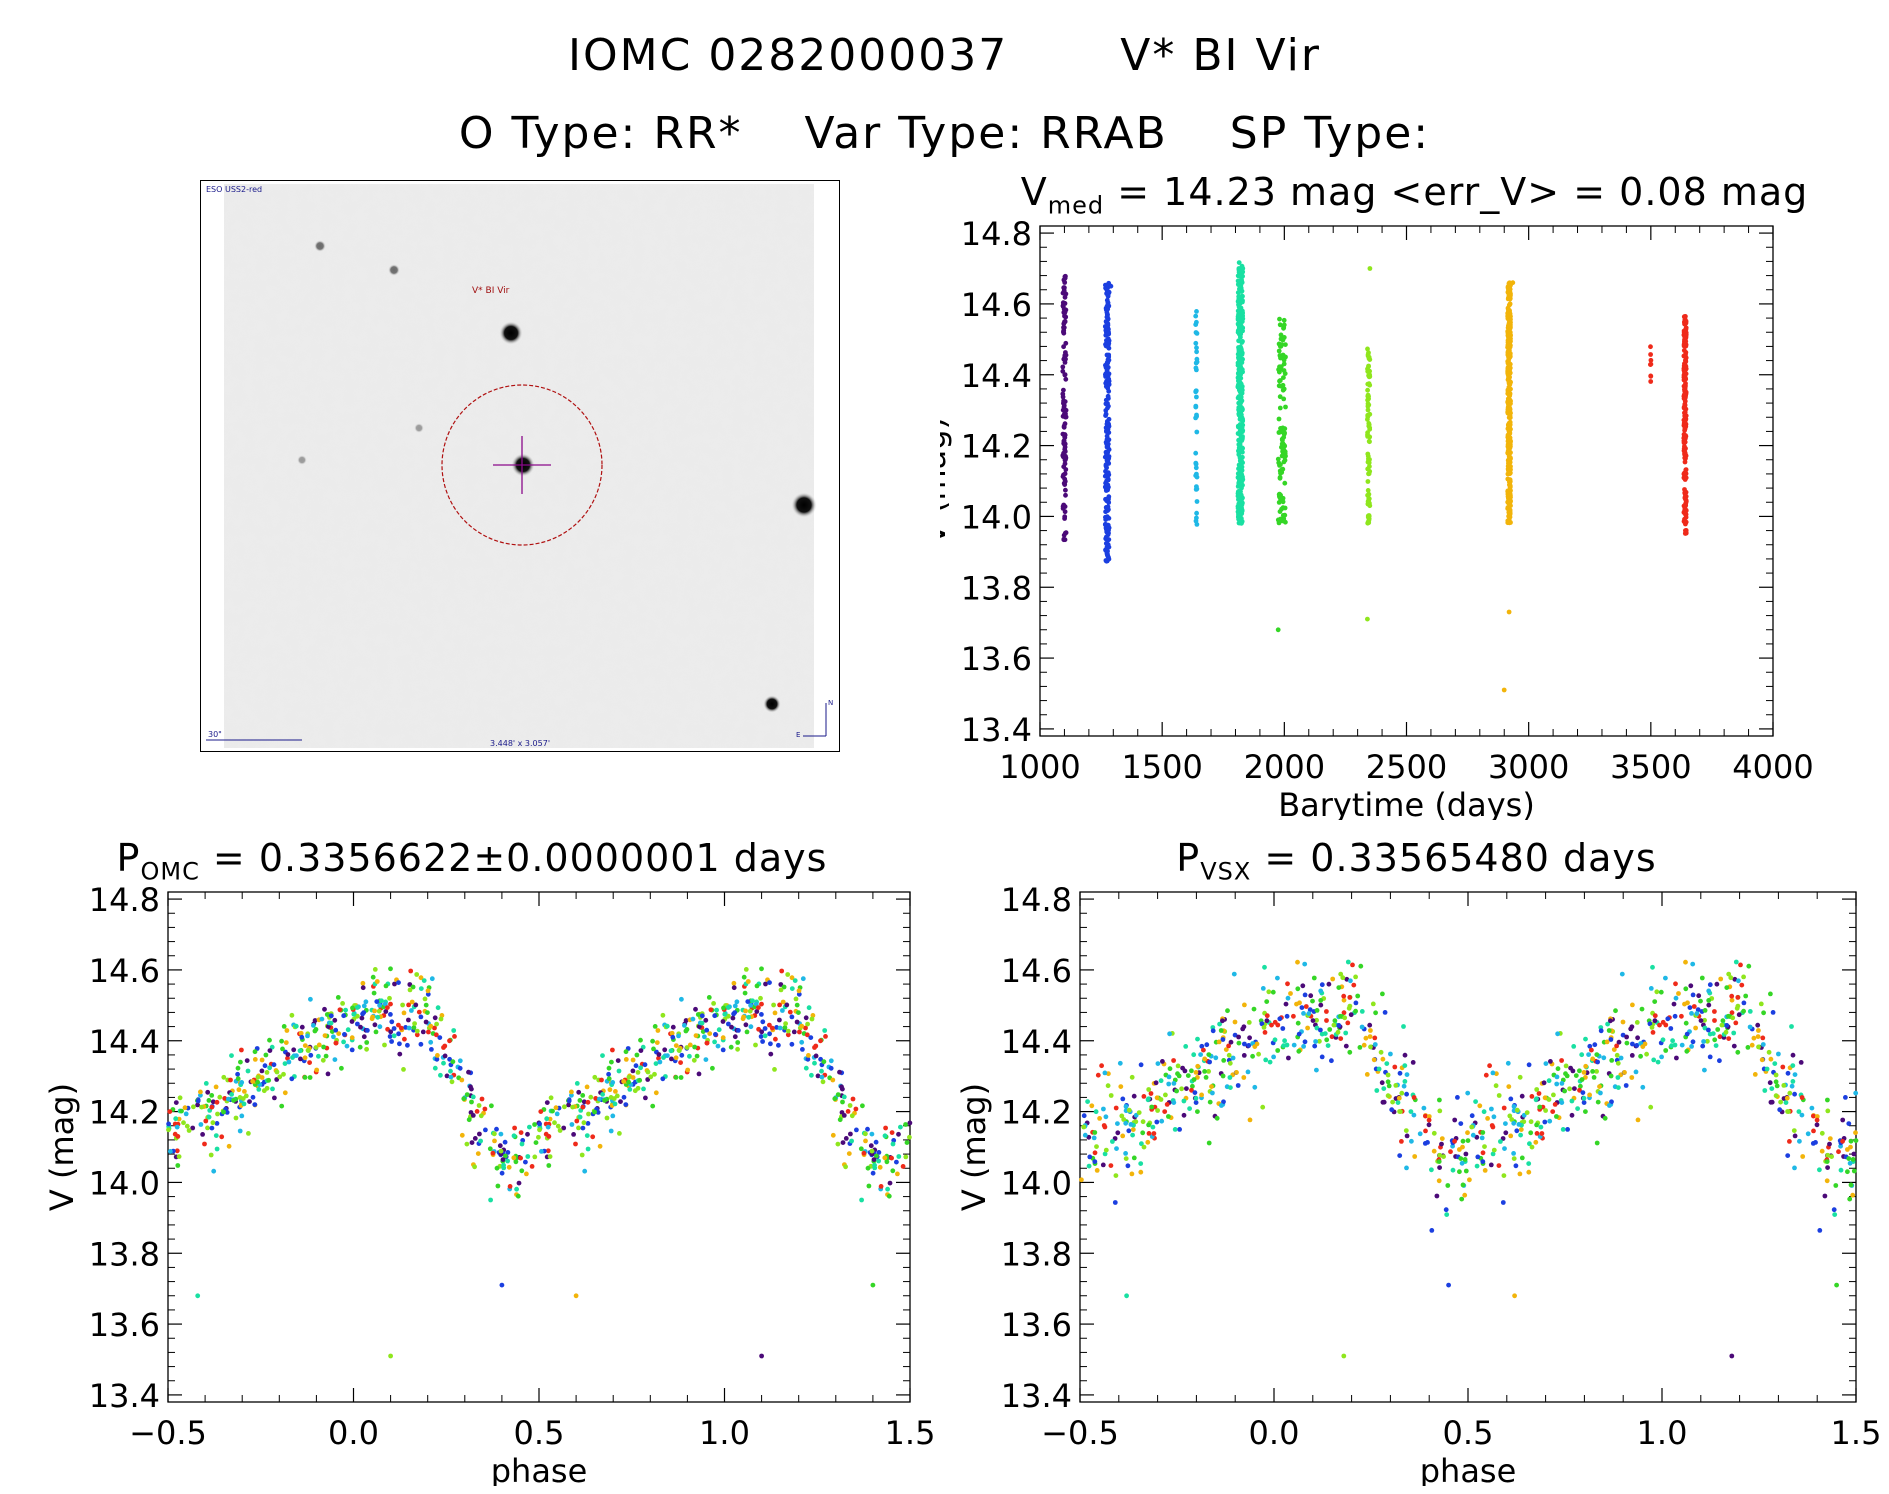  I want to click on light-curve-title: Vmed = 14.23 mag <err_V> = 0.08 mag, so click(1414, 195).